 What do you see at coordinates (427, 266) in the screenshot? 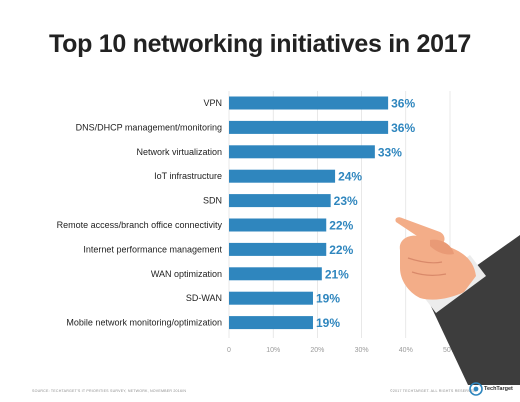
I see `finger-crease` at bounding box center [427, 266].